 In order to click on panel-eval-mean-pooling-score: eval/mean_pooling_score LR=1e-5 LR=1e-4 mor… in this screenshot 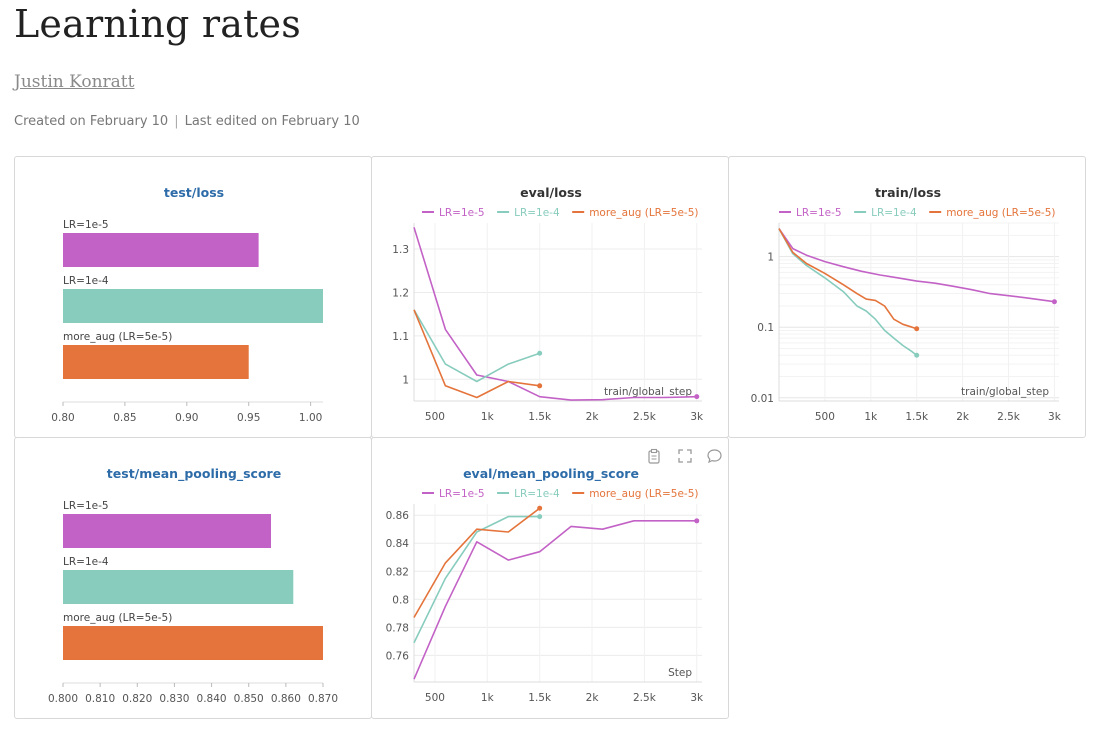, I will do `click(550, 578)`.